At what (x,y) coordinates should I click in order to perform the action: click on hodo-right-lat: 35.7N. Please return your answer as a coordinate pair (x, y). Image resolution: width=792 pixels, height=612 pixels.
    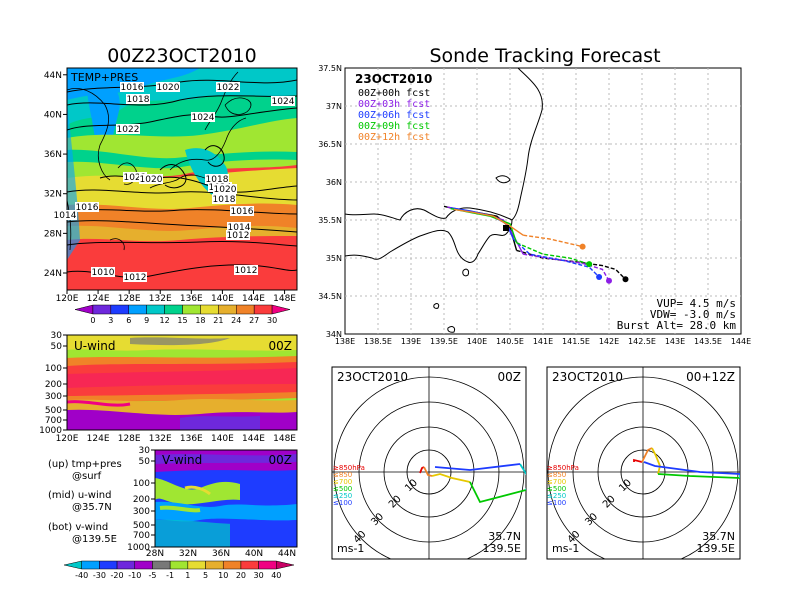
    Looking at the image, I should click on (718, 536).